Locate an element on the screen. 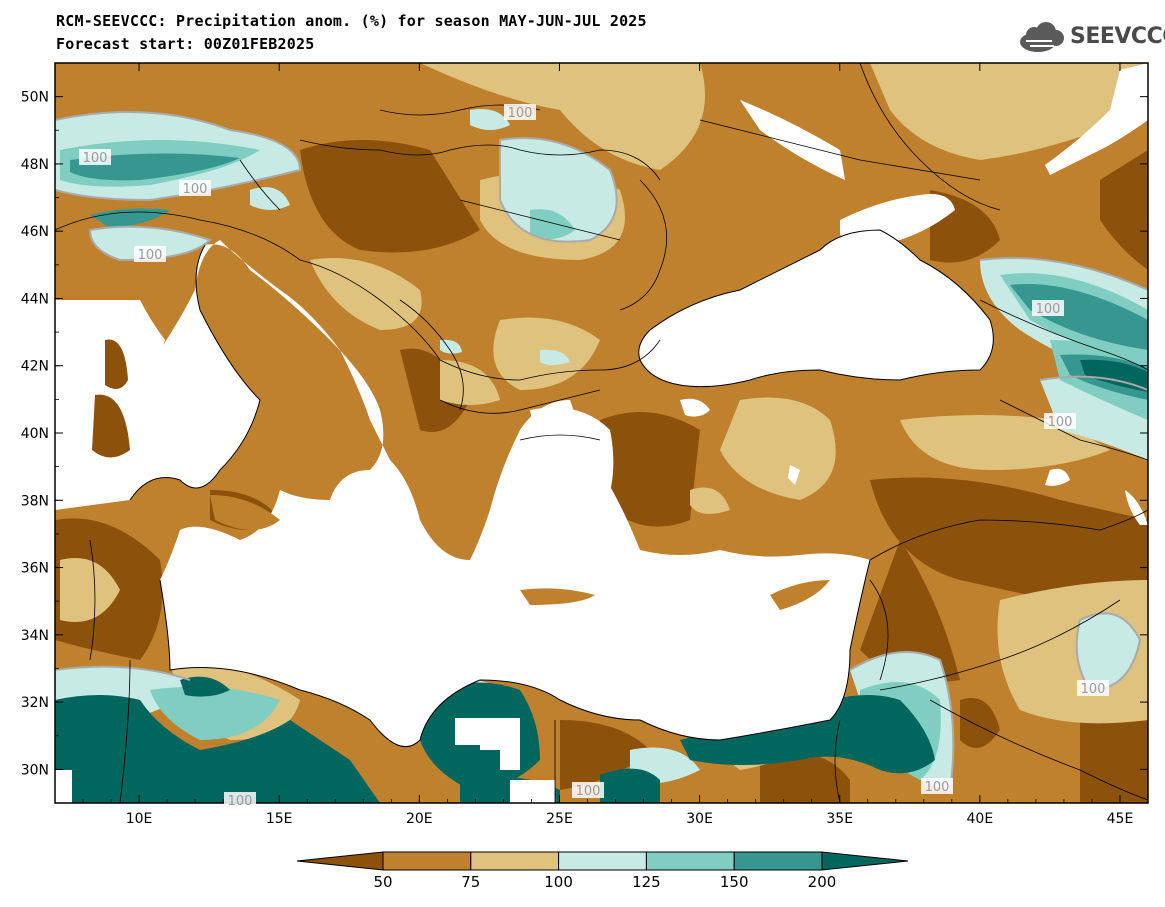 The width and height of the screenshot is (1165, 907). lon-tick-label: 35E is located at coordinates (839, 819).